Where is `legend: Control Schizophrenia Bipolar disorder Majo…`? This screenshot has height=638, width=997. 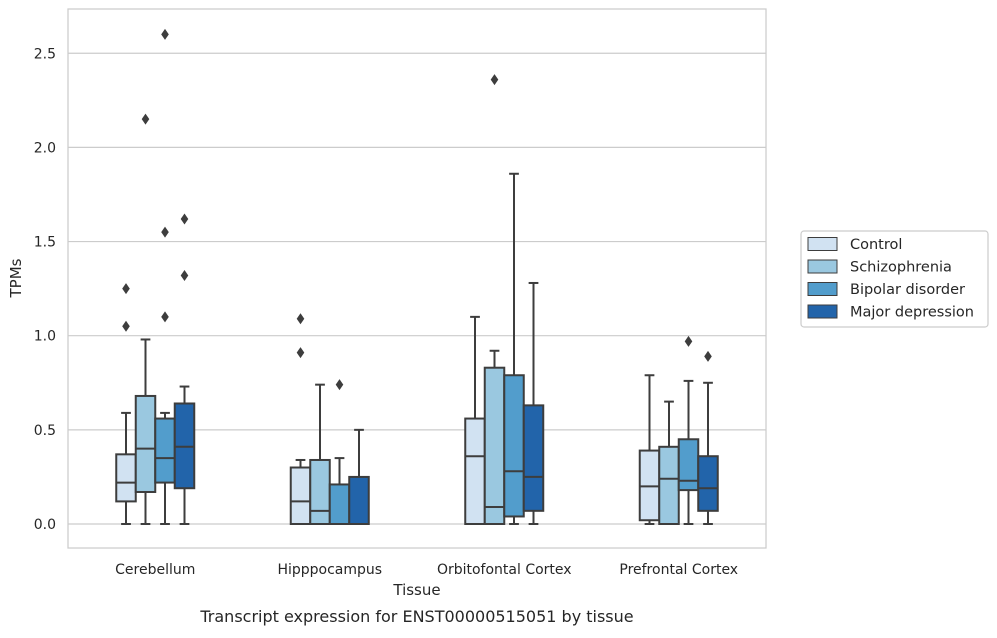 legend: Control Schizophrenia Bipolar disorder Majo… is located at coordinates (894, 279).